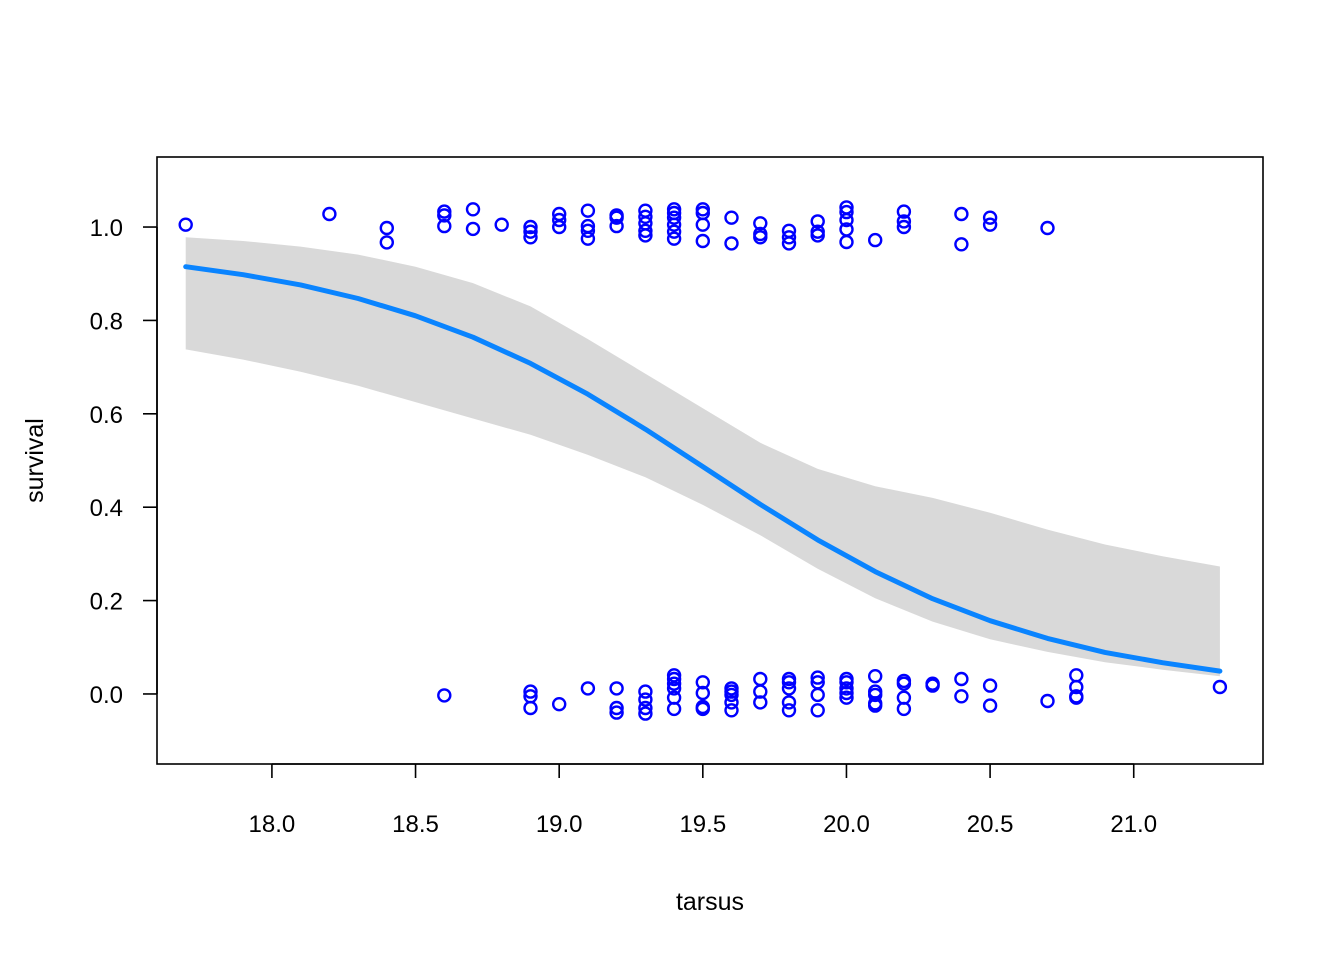 This screenshot has height=960, width=1344. What do you see at coordinates (124, 462) in the screenshot?
I see `y-axis: 0.0 0.2 0.4 0.6 0.8 1.0` at bounding box center [124, 462].